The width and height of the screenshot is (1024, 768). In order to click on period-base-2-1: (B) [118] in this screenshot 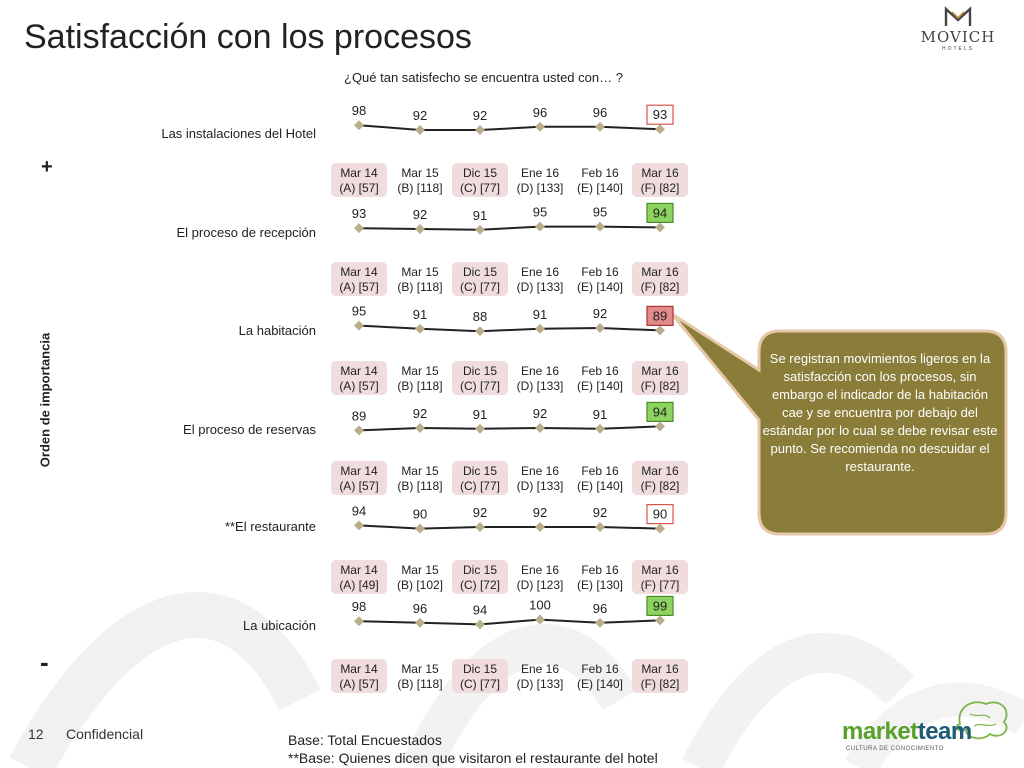, I will do `click(419, 386)`.